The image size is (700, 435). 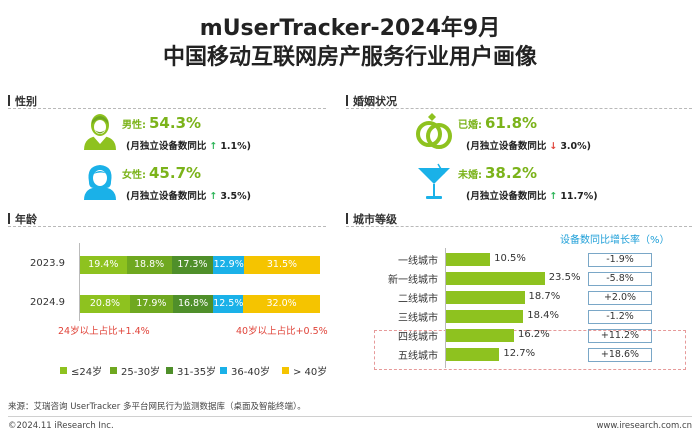 I want to click on single-value: 38.2%, so click(x=511, y=173).